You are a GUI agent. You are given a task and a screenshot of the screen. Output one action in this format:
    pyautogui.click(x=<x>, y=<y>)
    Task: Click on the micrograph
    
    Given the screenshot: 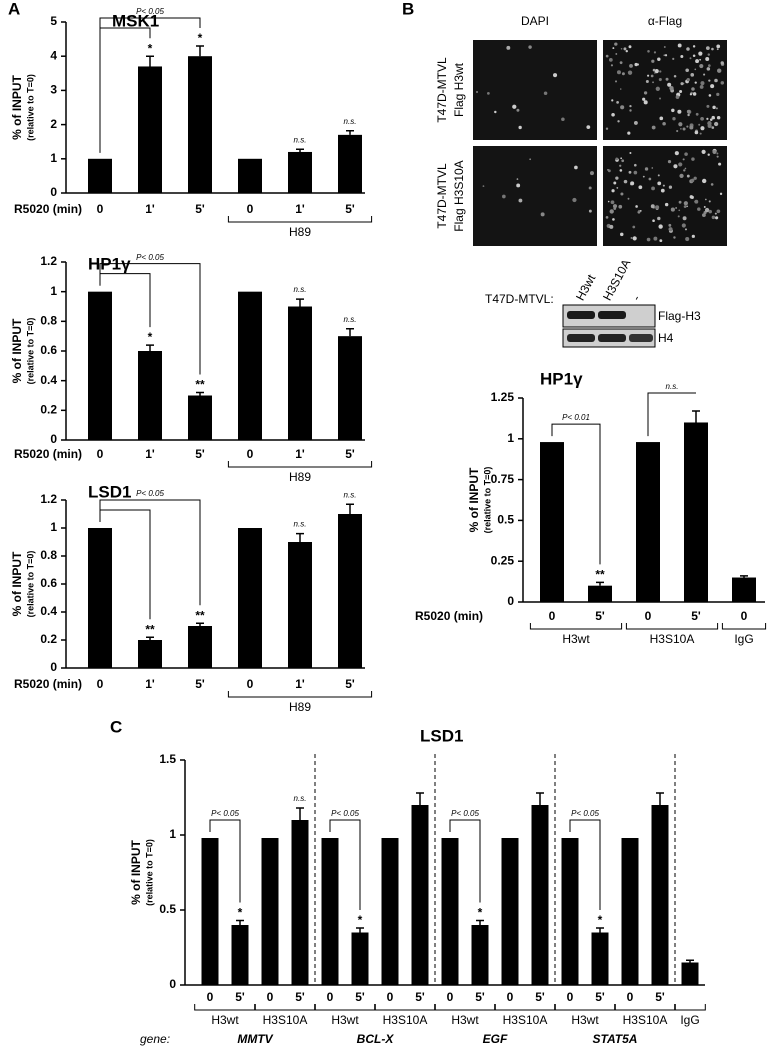 What is the action you would take?
    pyautogui.click(x=535, y=196)
    